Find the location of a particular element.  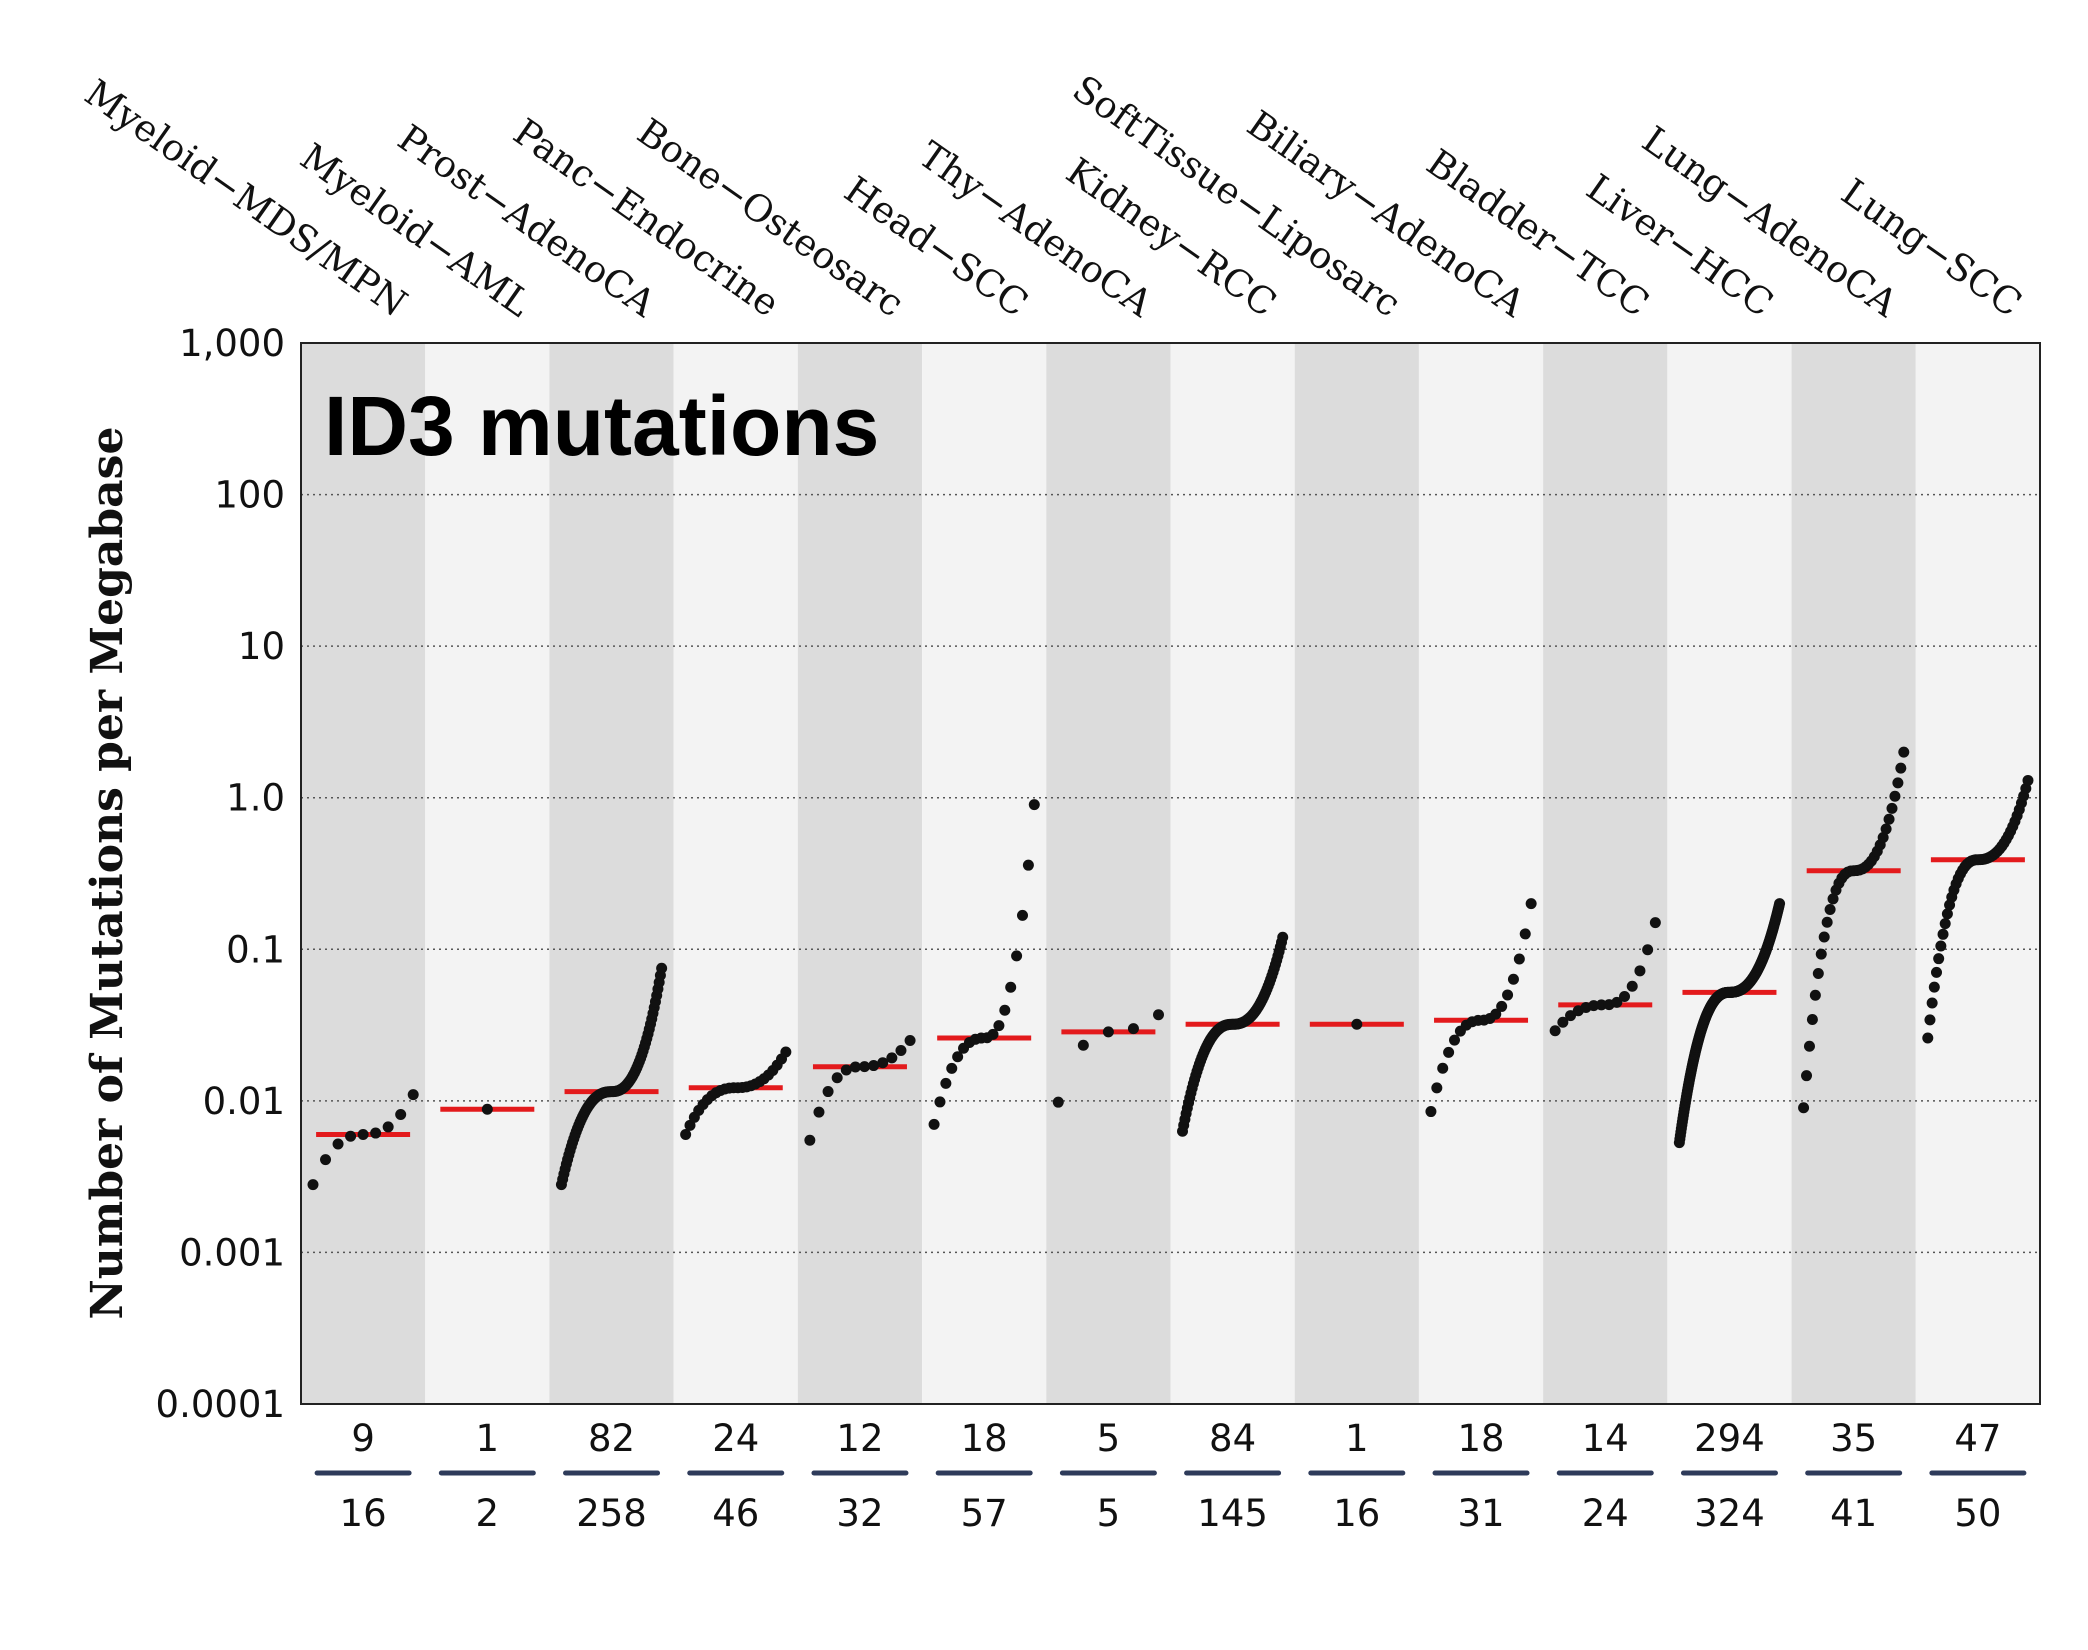

total-count: 324 is located at coordinates (1729, 1513).